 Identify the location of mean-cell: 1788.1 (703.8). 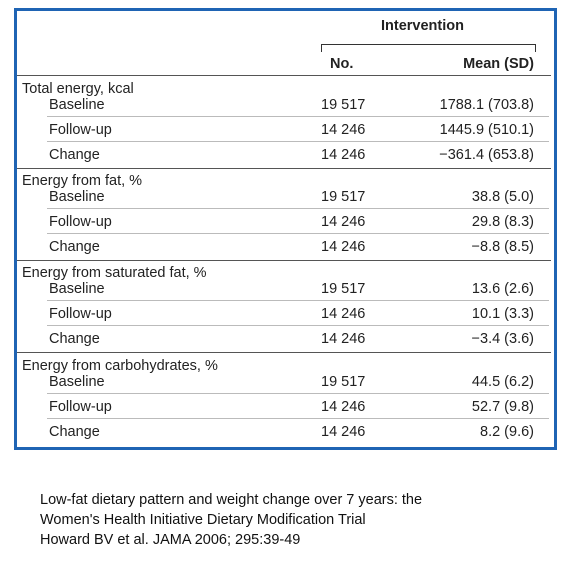
(486, 105).